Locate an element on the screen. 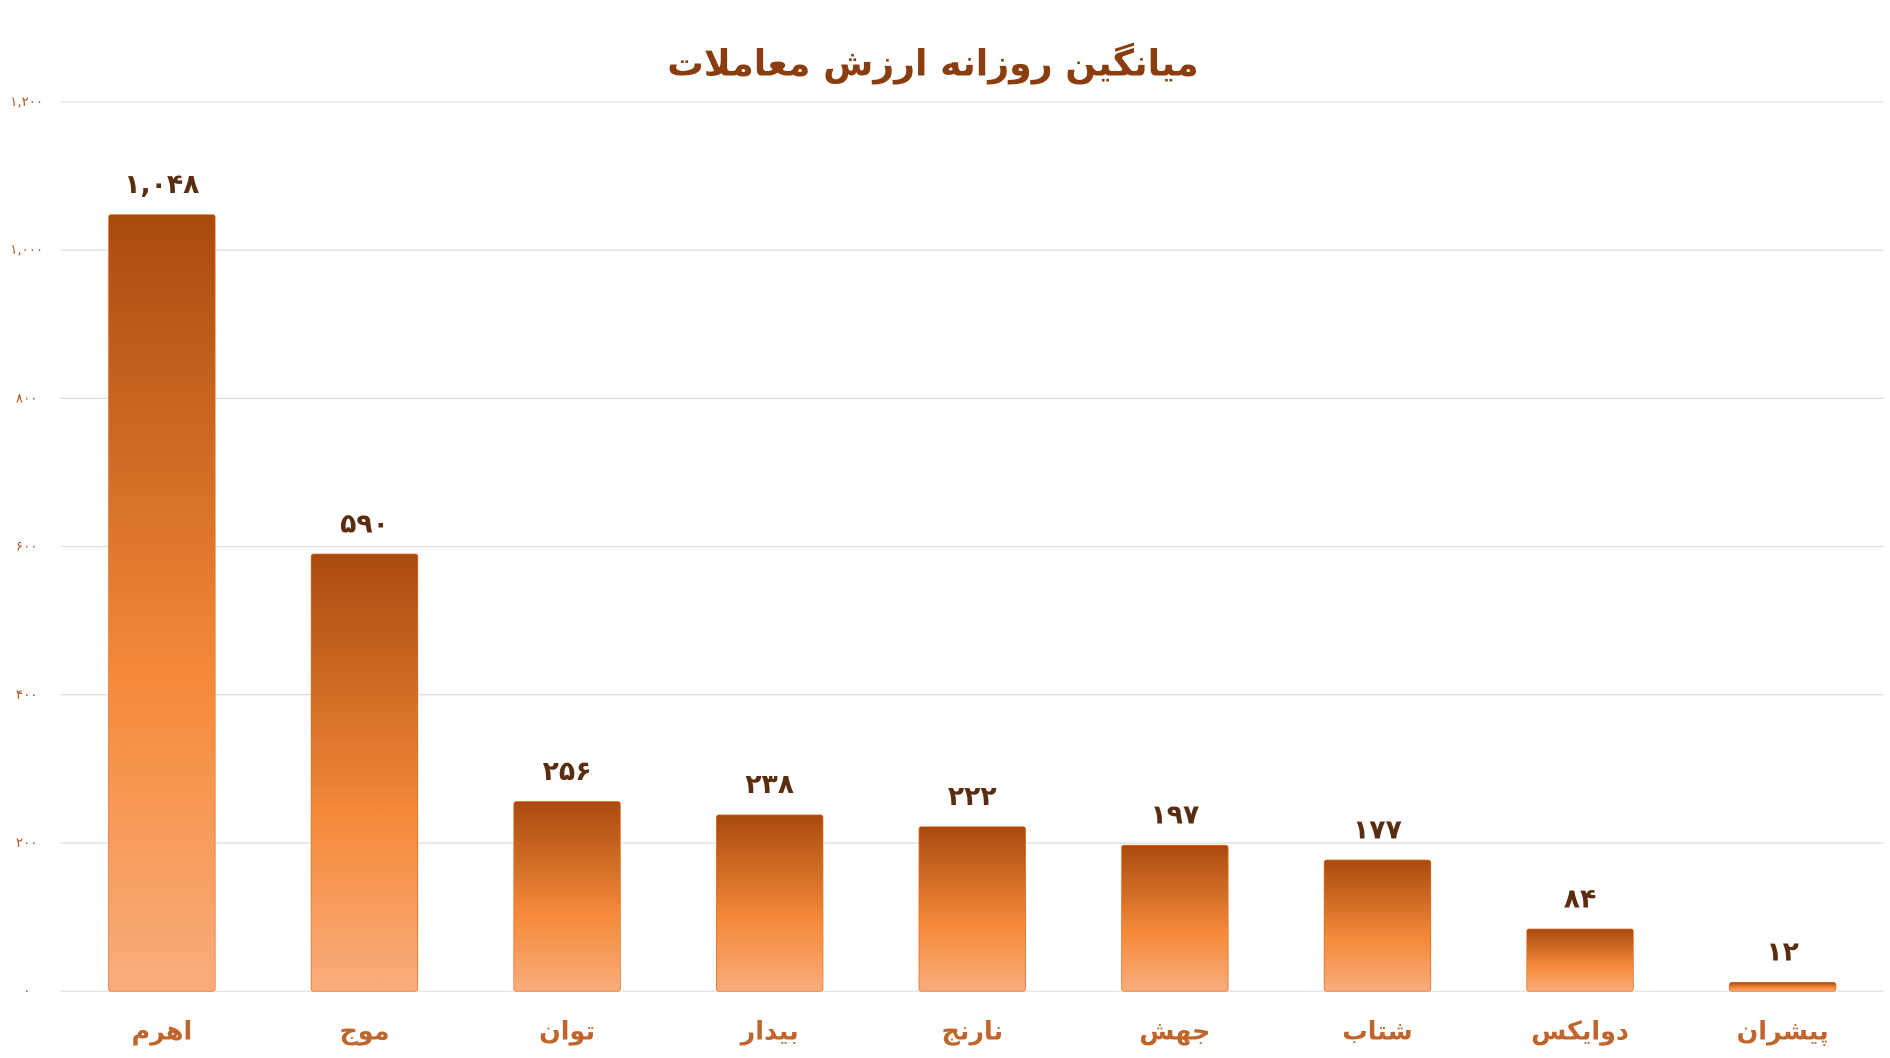 Image resolution: width=1890 pixels, height=1058 pixels. y-tick-label: ۰ is located at coordinates (26, 991).